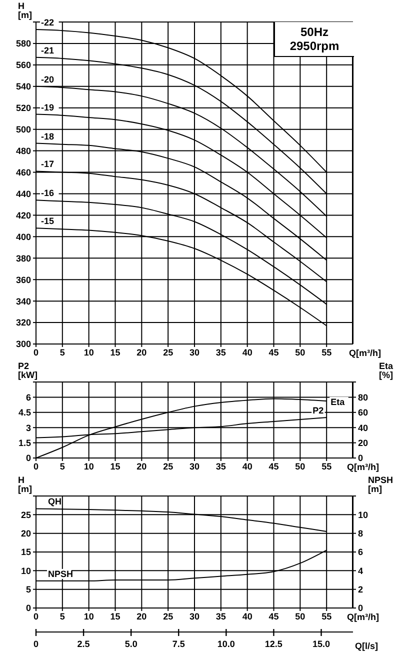  I want to click on series-label: P2, so click(318, 410).